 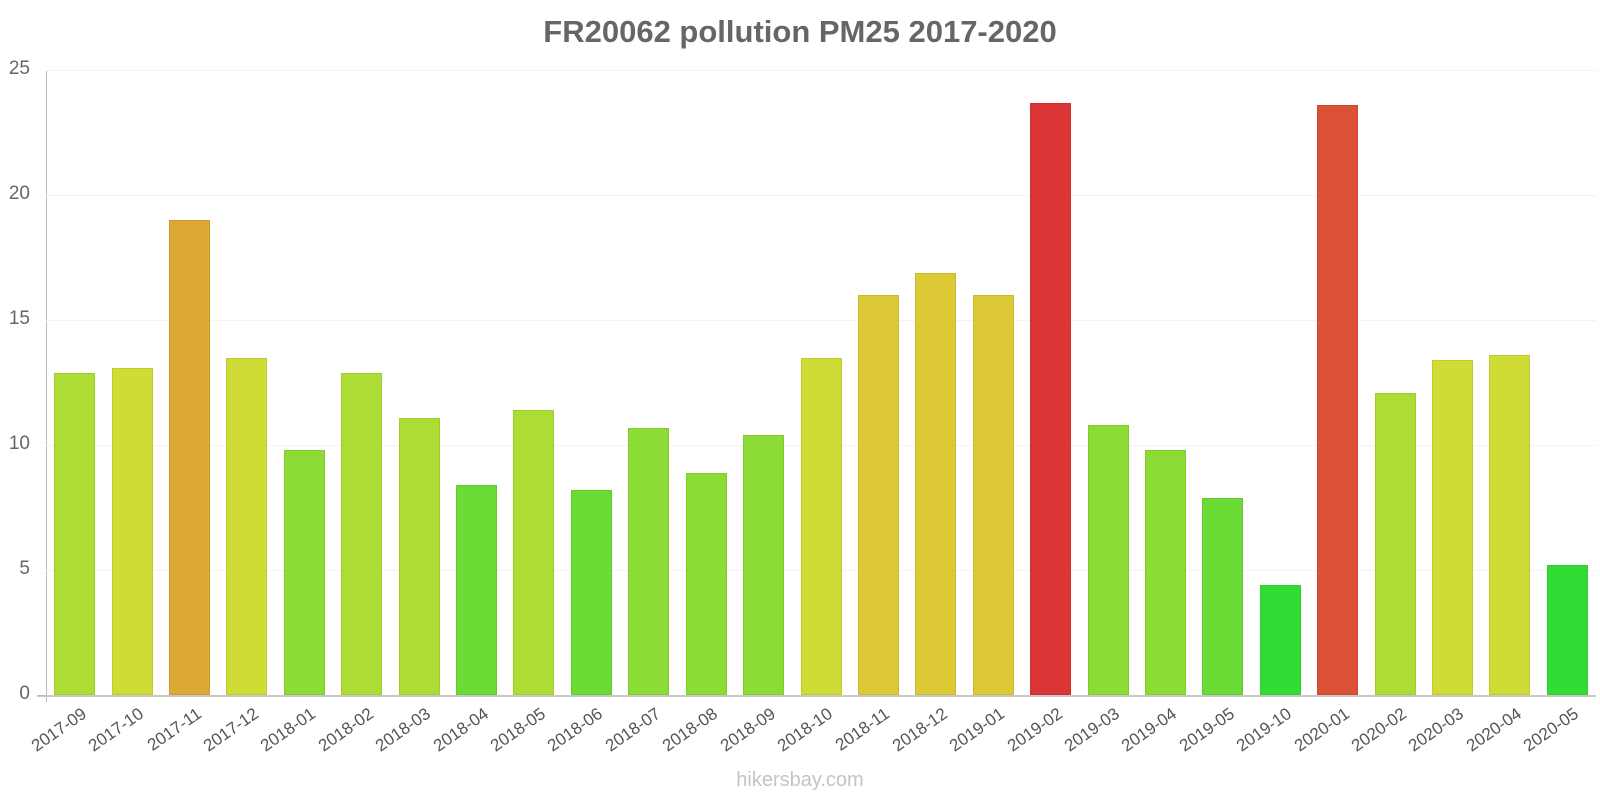 I want to click on y-tick-label: 20, so click(x=19, y=193).